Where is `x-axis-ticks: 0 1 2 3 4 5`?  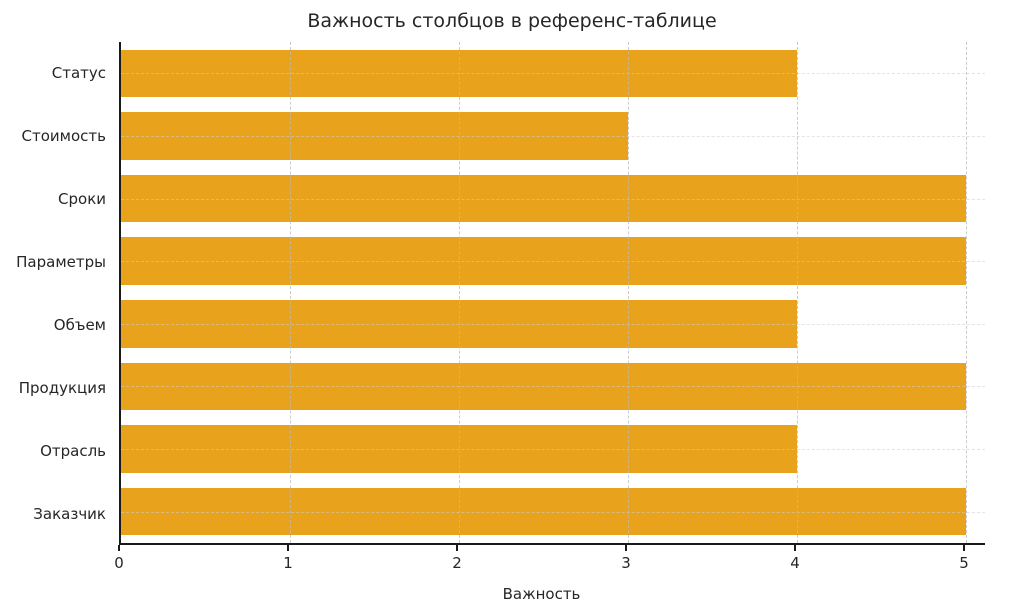
x-axis-ticks: 0 1 2 3 4 5 is located at coordinates (541, 562).